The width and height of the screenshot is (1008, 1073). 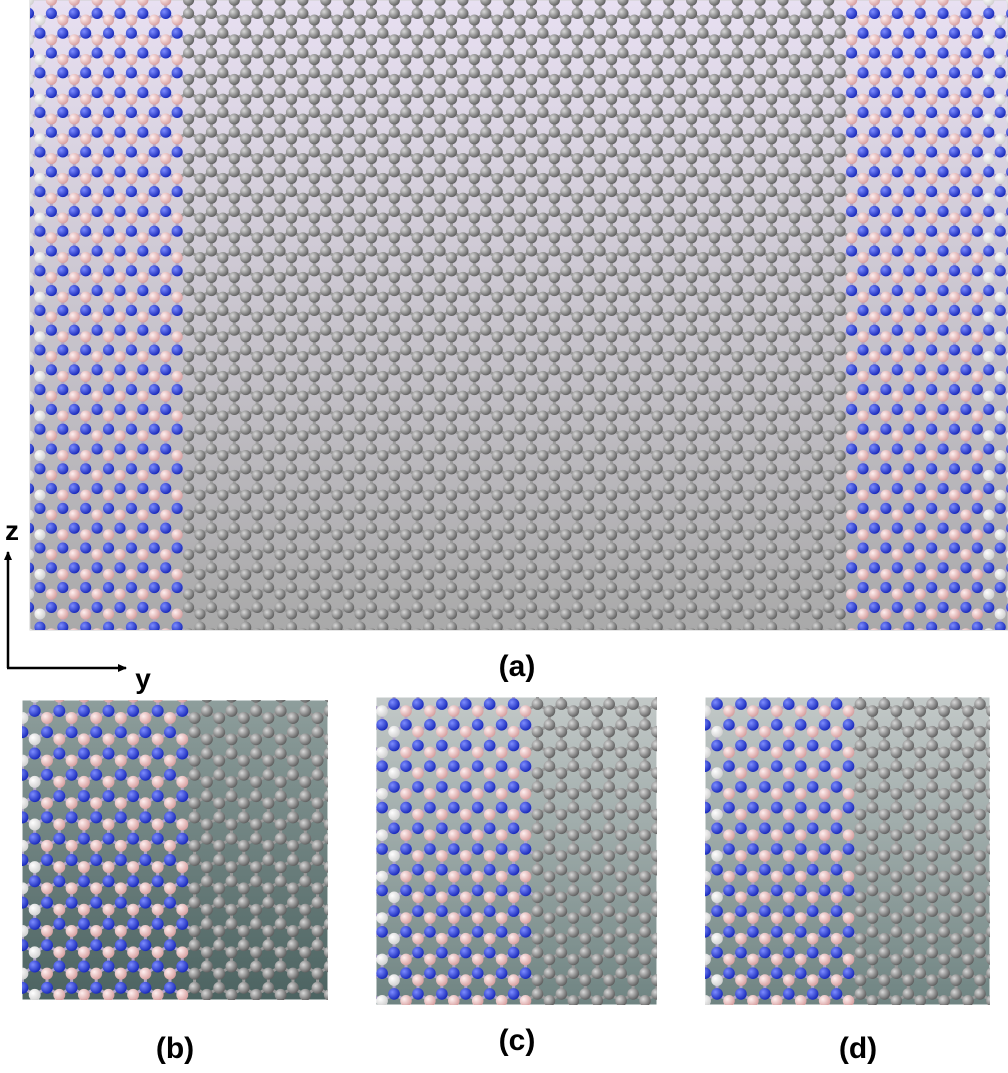 I want to click on panel-label: (d), so click(x=858, y=1048).